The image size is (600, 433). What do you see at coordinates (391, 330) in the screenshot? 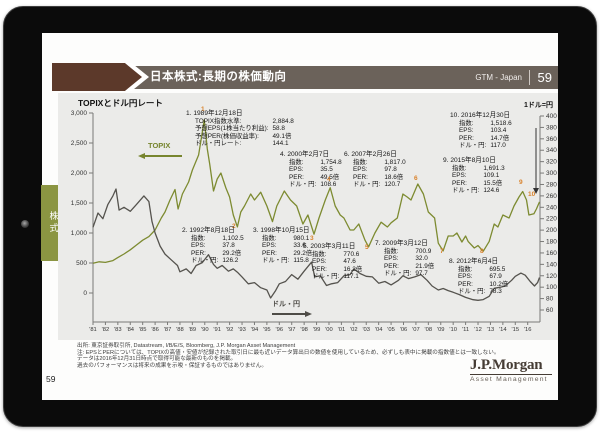
I see `x-axis-tick: '05` at bounding box center [391, 330].